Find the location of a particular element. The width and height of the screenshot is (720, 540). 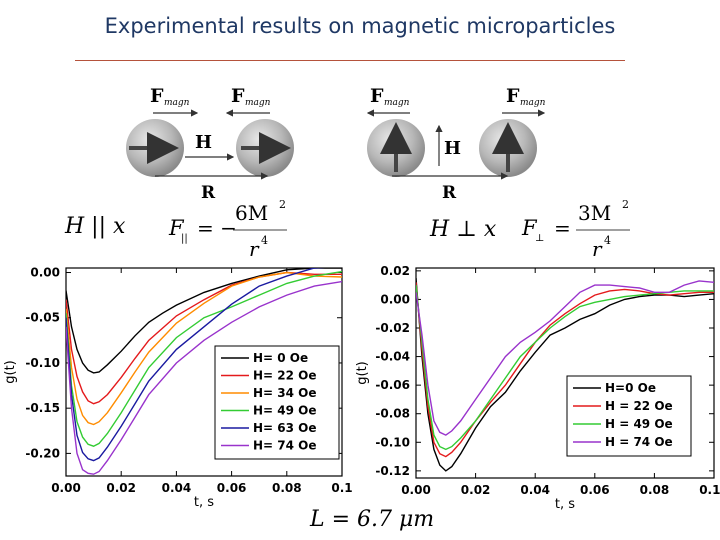

y-tick-label: -0.20 is located at coordinates (42, 453).